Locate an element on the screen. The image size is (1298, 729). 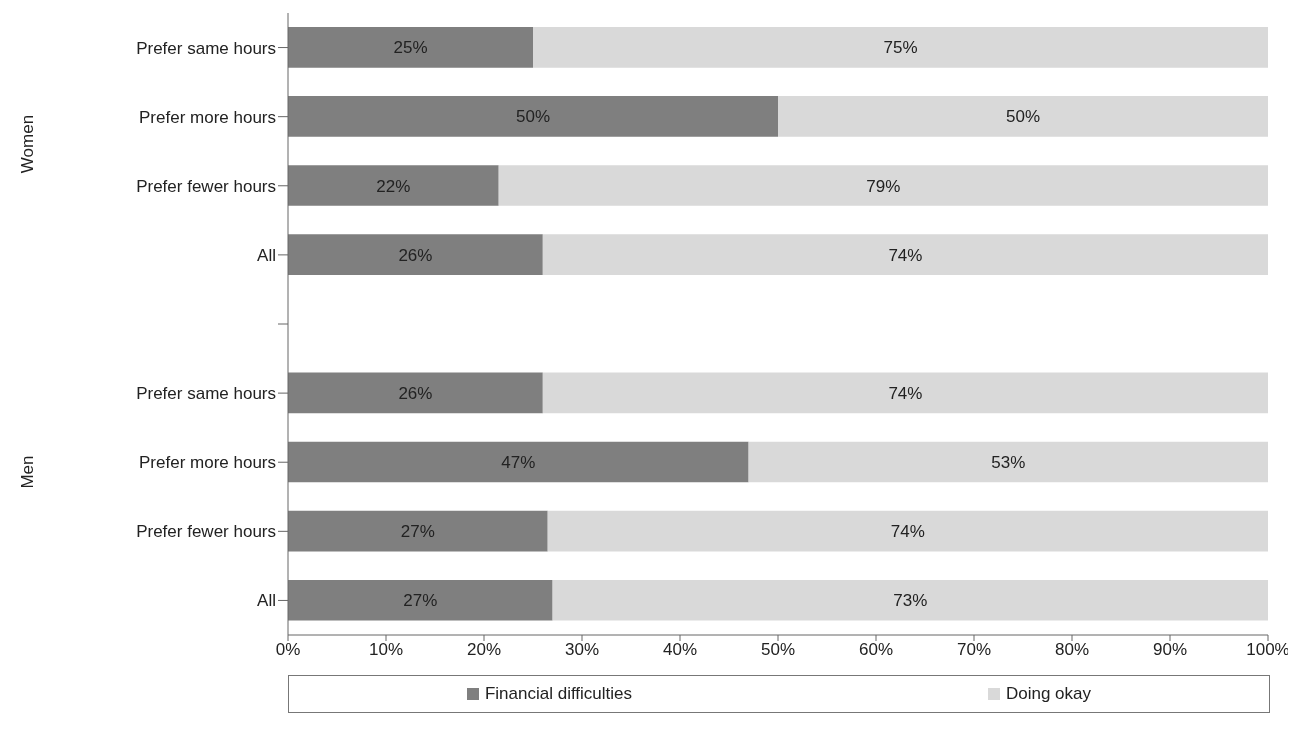
data-label: 79% is located at coordinates (883, 186).